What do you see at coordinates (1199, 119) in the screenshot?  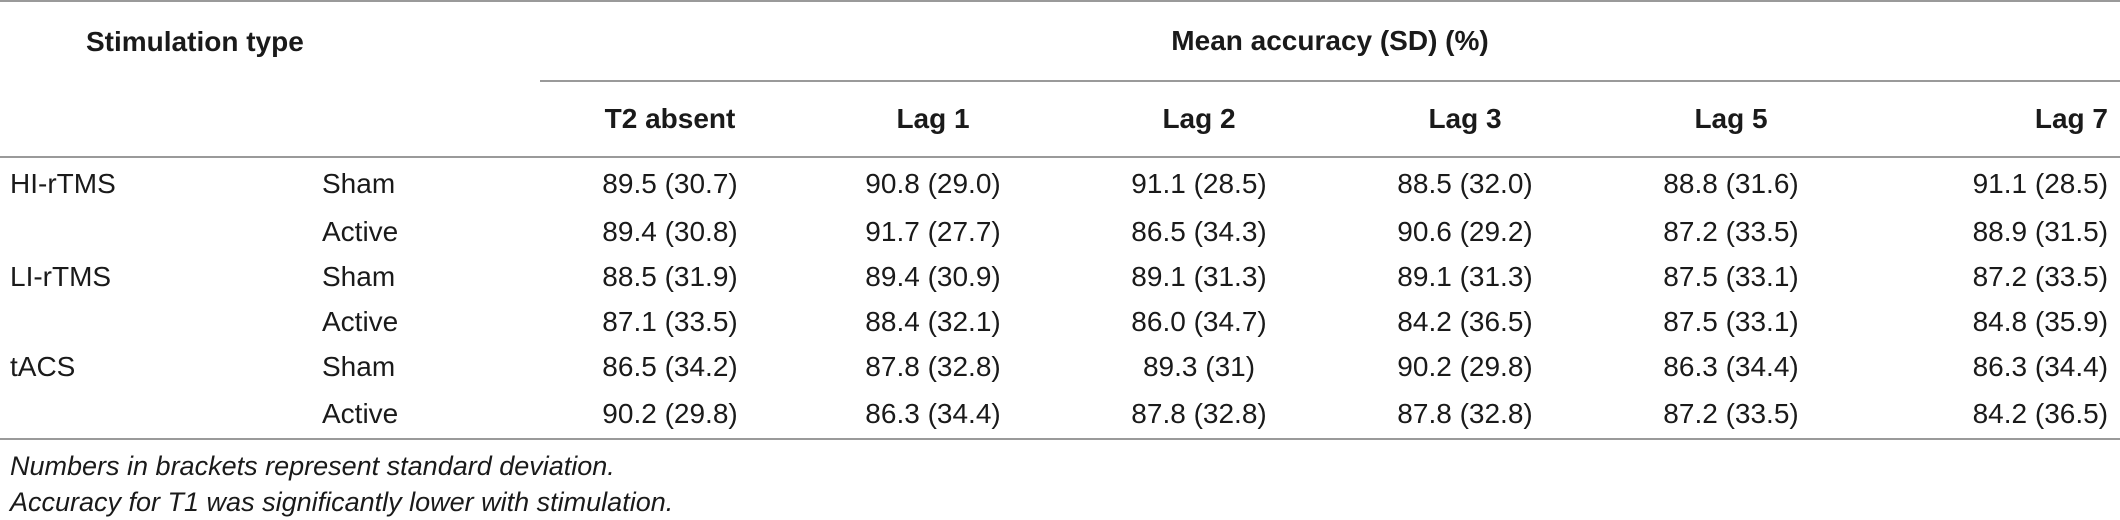 I see `column-header: Lag 2` at bounding box center [1199, 119].